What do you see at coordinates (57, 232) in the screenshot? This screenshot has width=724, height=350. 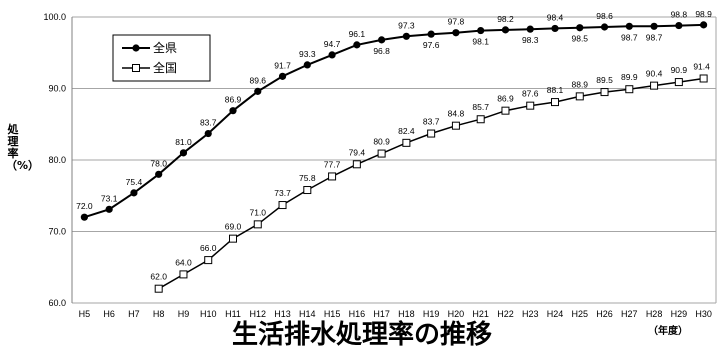 I see `y-tick-label: 70.0` at bounding box center [57, 232].